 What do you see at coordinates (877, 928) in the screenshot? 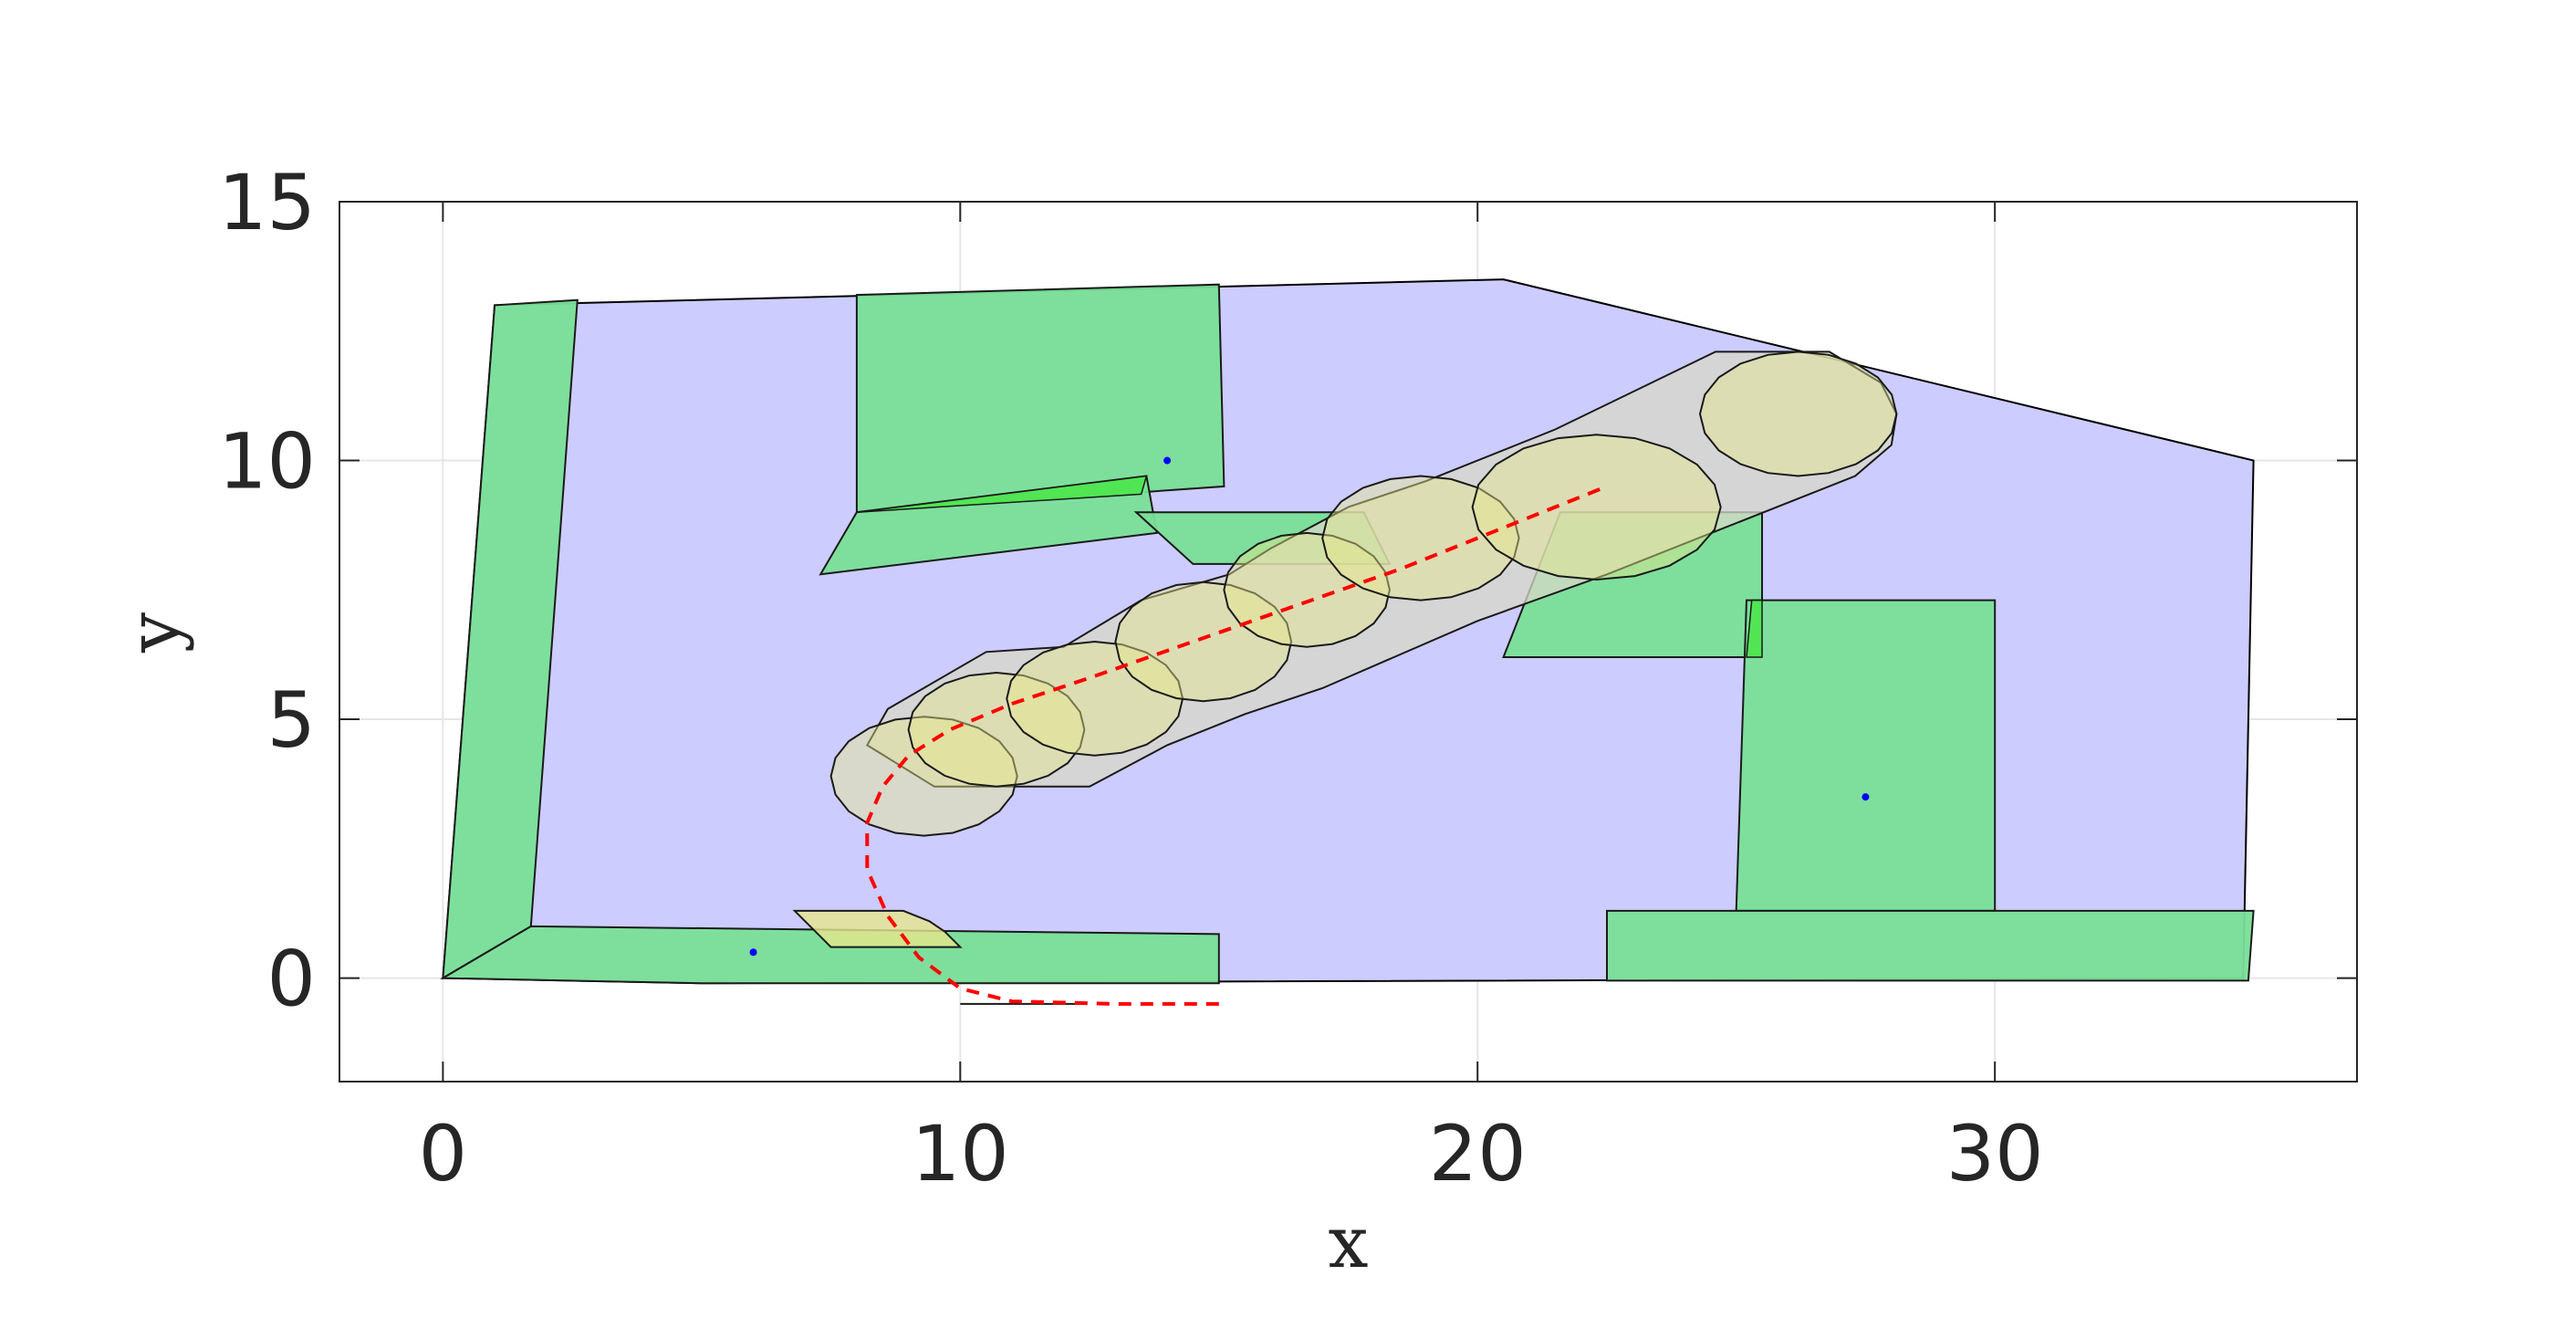
I see `small-reach-set` at bounding box center [877, 928].